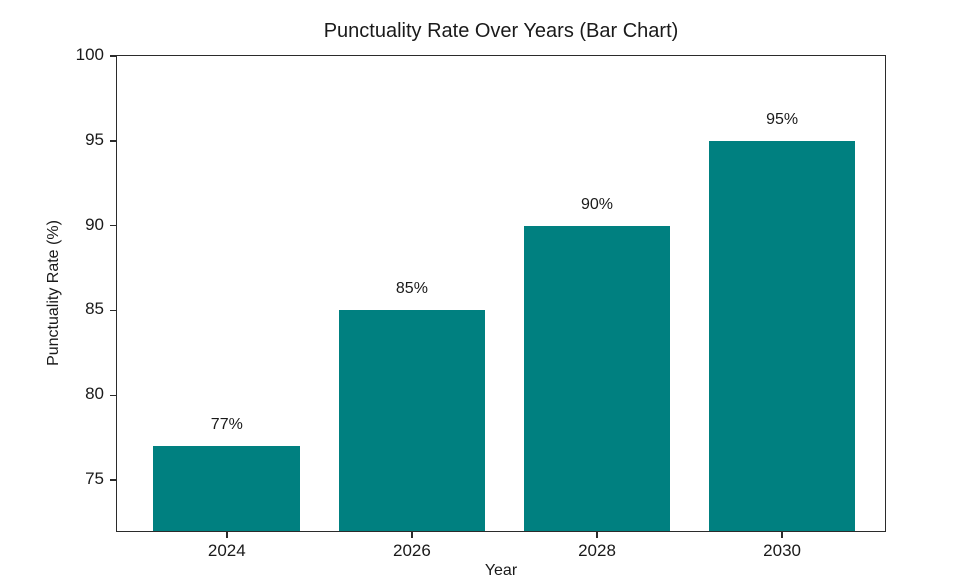 The height and width of the screenshot is (584, 974). What do you see at coordinates (94, 224) in the screenshot?
I see `y-tick-label: 90` at bounding box center [94, 224].